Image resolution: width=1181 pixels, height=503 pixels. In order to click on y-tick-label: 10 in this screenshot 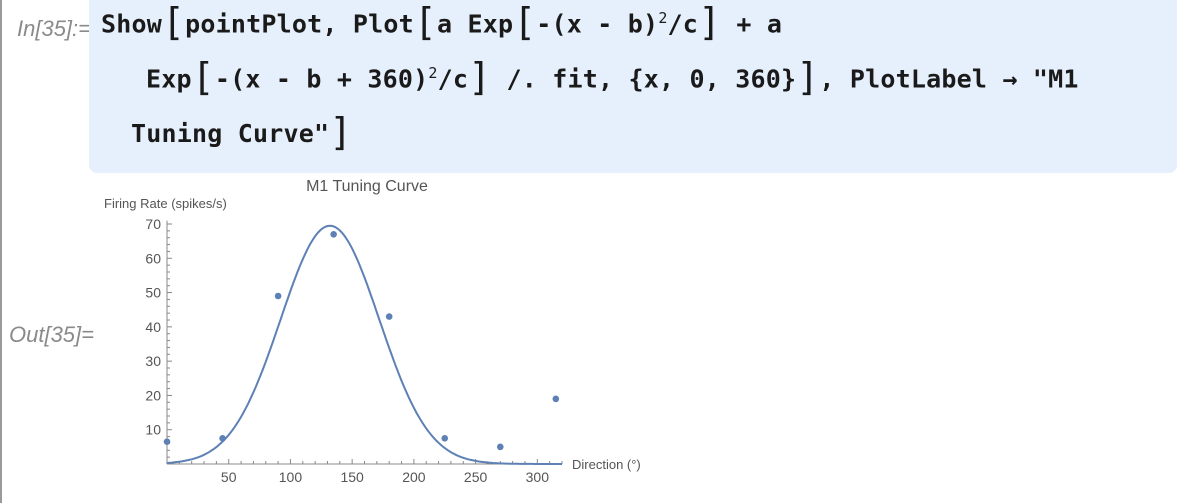, I will do `click(153, 430)`.